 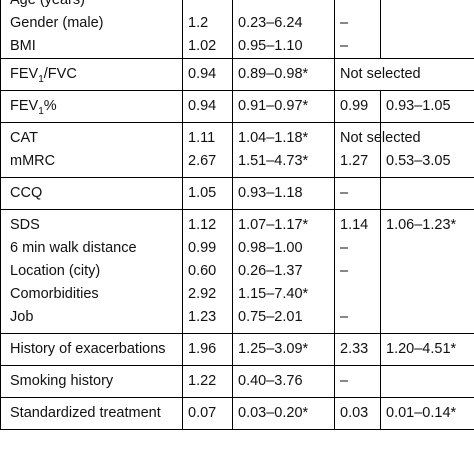 I want to click on adjusted-ci-value: 1.20–4.51*, so click(x=421, y=349).